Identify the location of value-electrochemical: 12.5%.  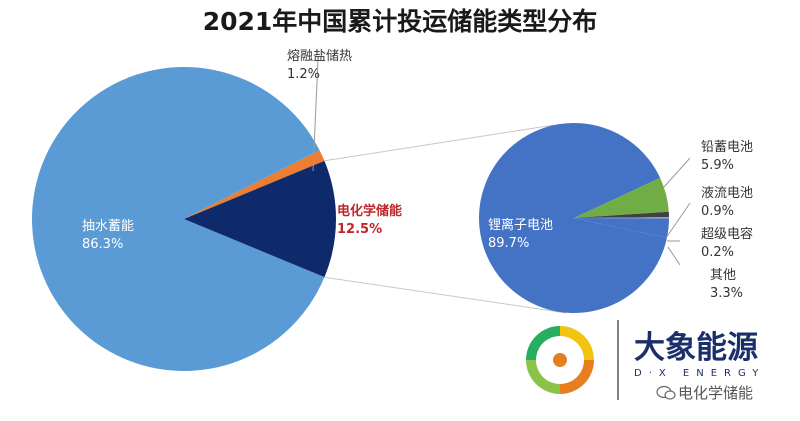
(359, 229).